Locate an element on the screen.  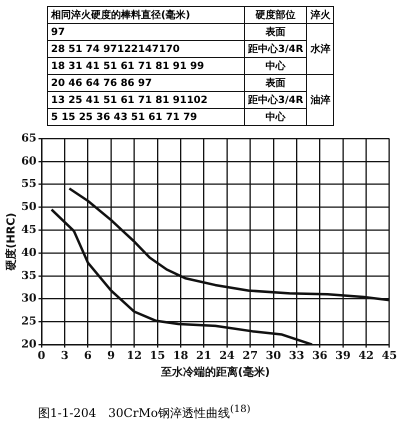
x-tick-label: 30 is located at coordinates (274, 355).